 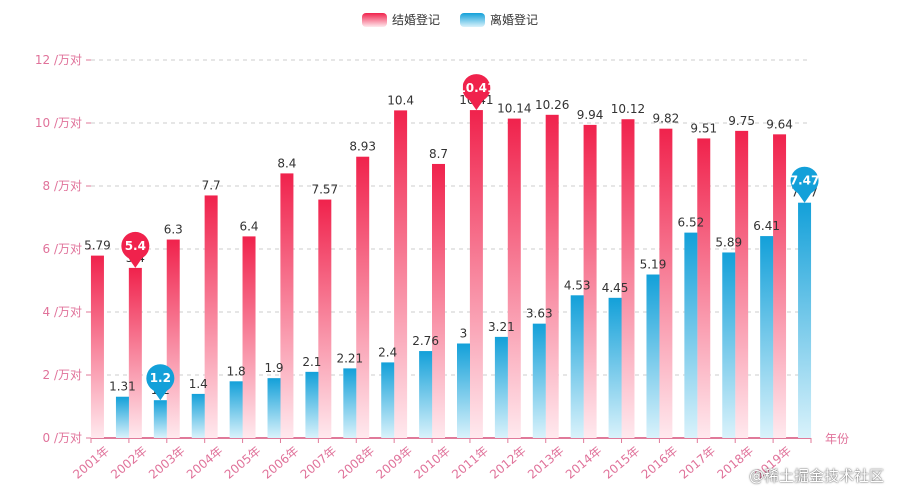 What do you see at coordinates (324, 190) in the screenshot?
I see `data-label-marriage-6: 7.57` at bounding box center [324, 190].